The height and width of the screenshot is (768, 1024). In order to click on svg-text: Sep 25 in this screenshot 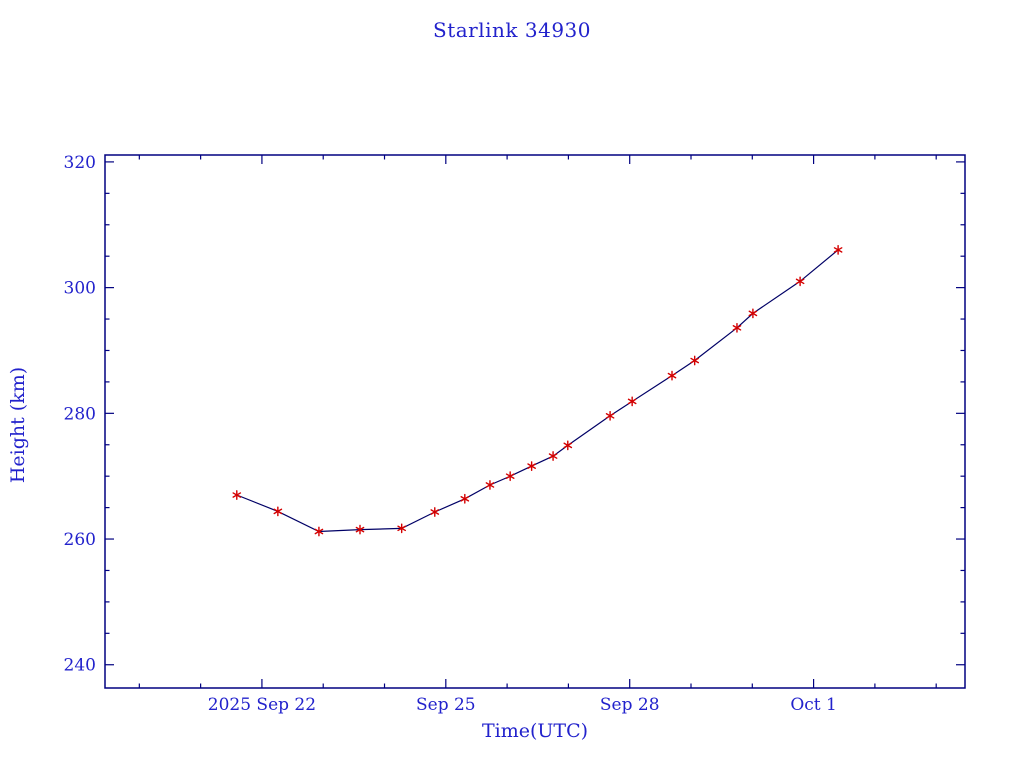, I will do `click(446, 705)`.